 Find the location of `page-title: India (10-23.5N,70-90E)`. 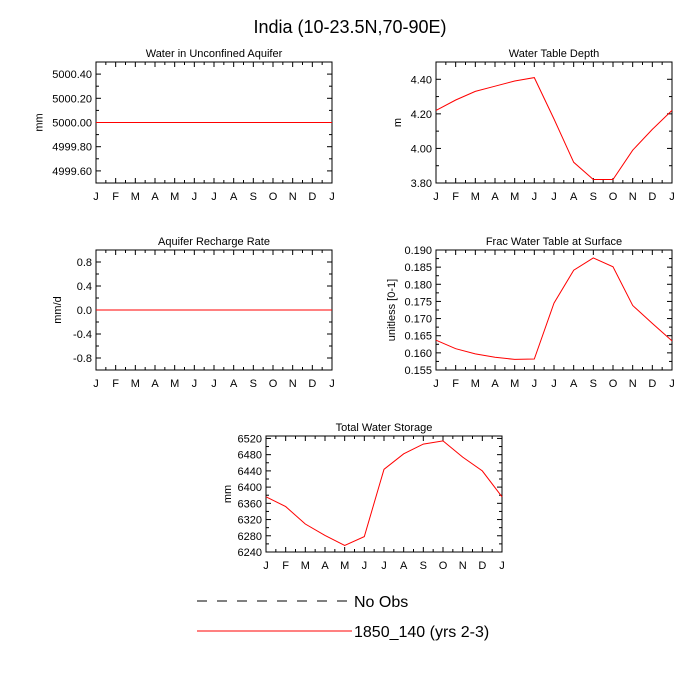

page-title: India (10-23.5N,70-90E) is located at coordinates (349, 27).